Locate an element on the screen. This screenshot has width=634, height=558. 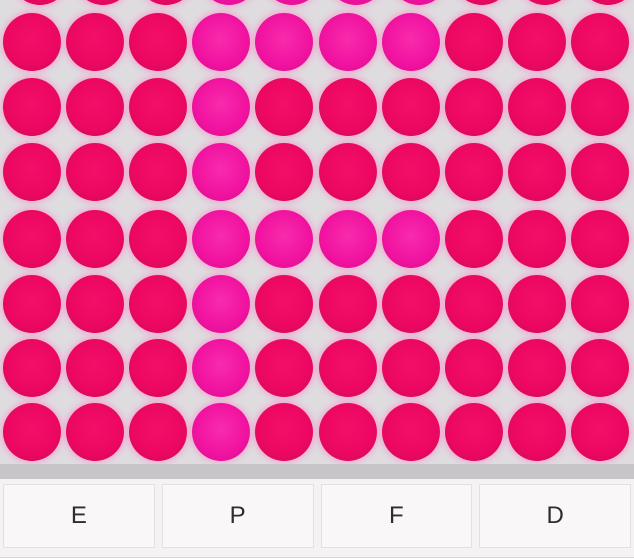
answer-button-d: D is located at coordinates (555, 516).